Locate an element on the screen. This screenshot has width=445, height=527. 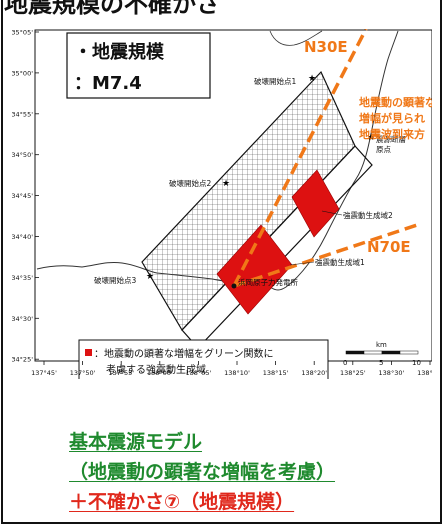
scale-tick-10: 10 is located at coordinates (416, 363).